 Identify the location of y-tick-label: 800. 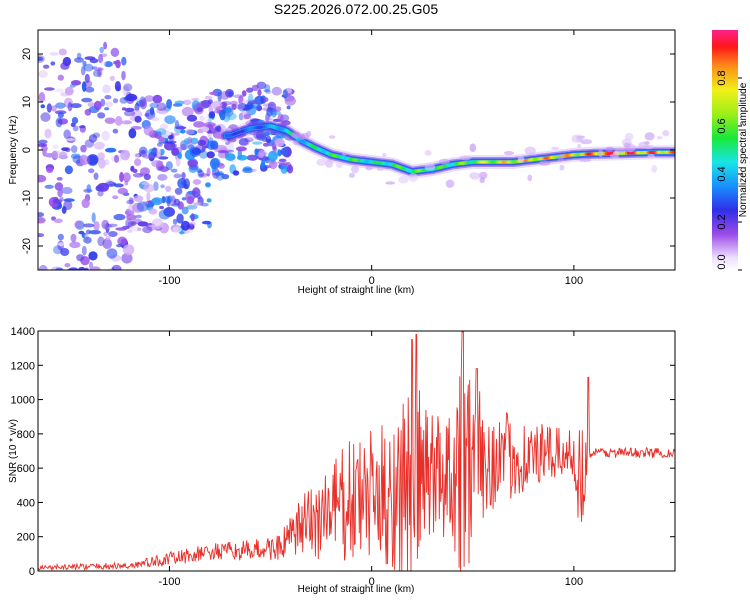
(26, 435).